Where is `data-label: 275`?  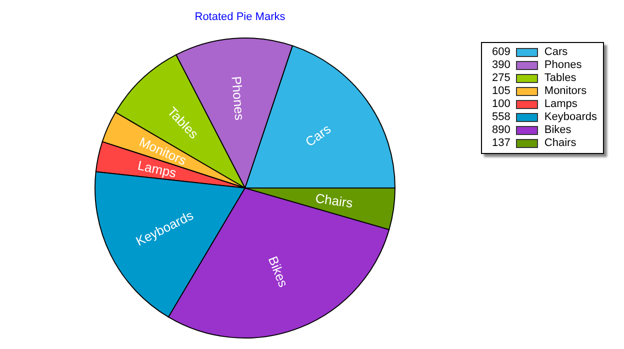 data-label: 275 is located at coordinates (500, 78).